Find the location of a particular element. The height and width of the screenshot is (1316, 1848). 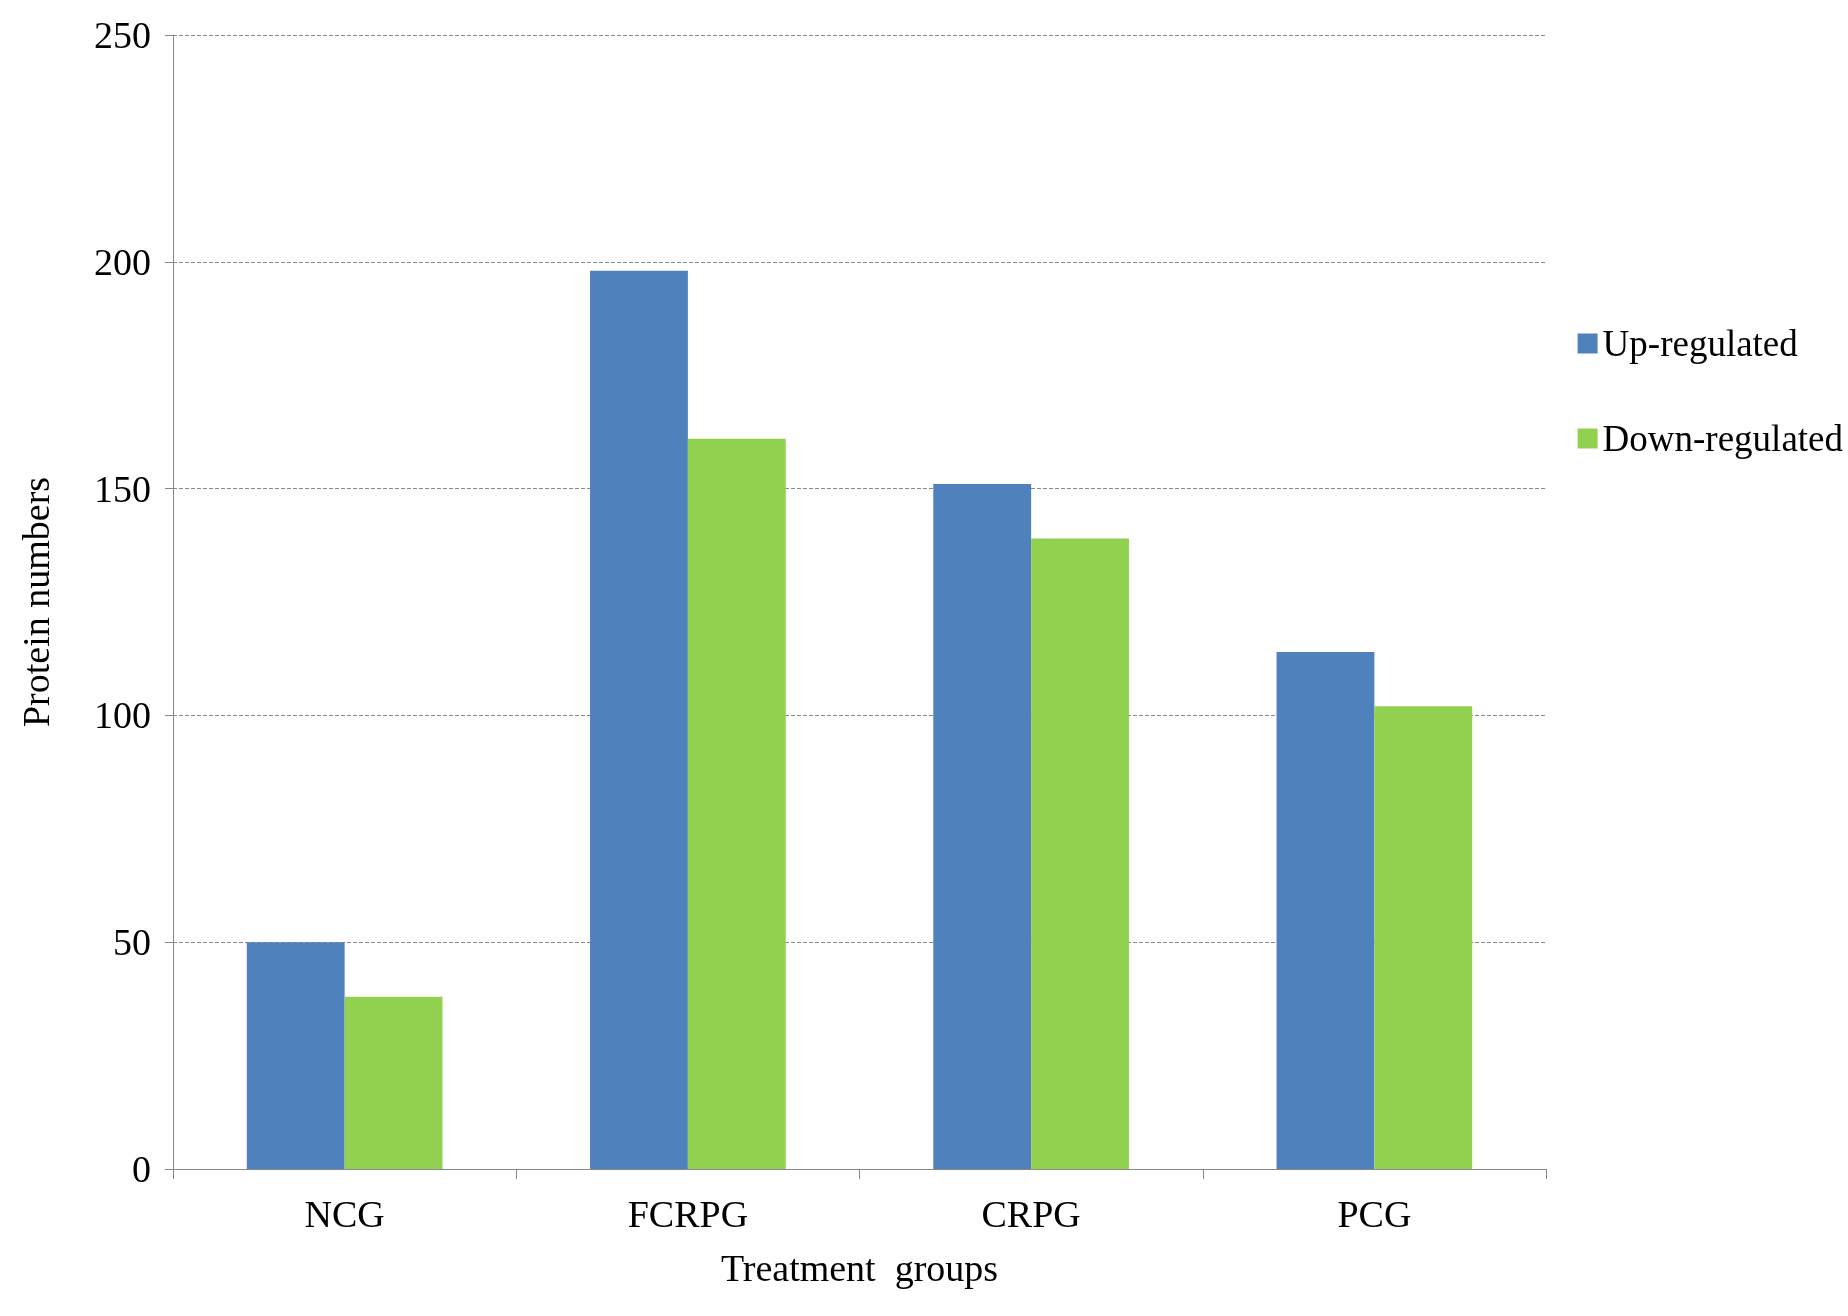

y-tick-label: 150 is located at coordinates (122, 488).